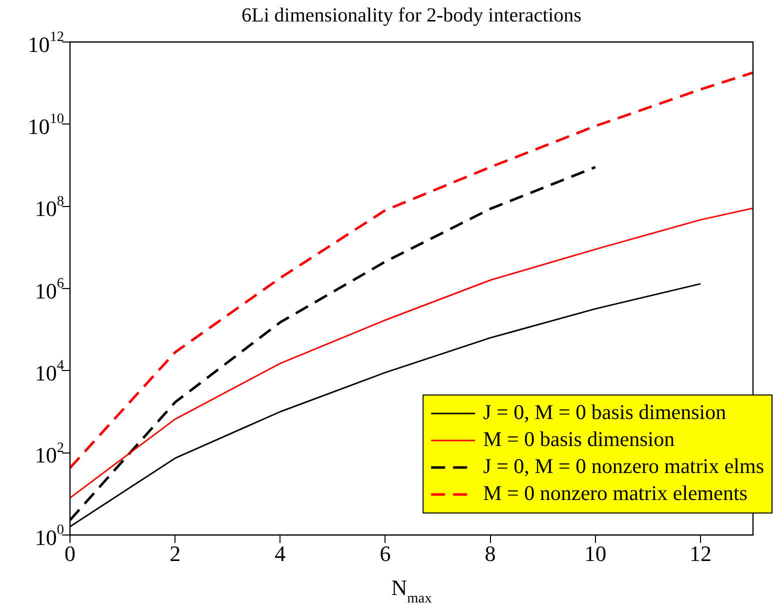 This screenshot has height=607, width=773. What do you see at coordinates (280, 553) in the screenshot?
I see `x-tick-label: 4` at bounding box center [280, 553].